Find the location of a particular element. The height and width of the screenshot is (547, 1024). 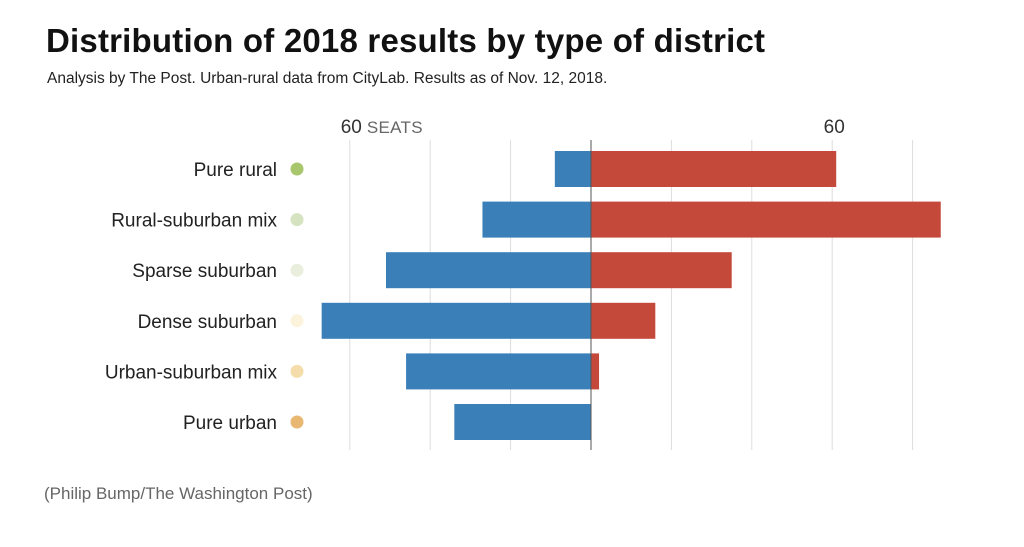

source-credit: (Philip Bump/The Washington Post) is located at coordinates (178, 493).